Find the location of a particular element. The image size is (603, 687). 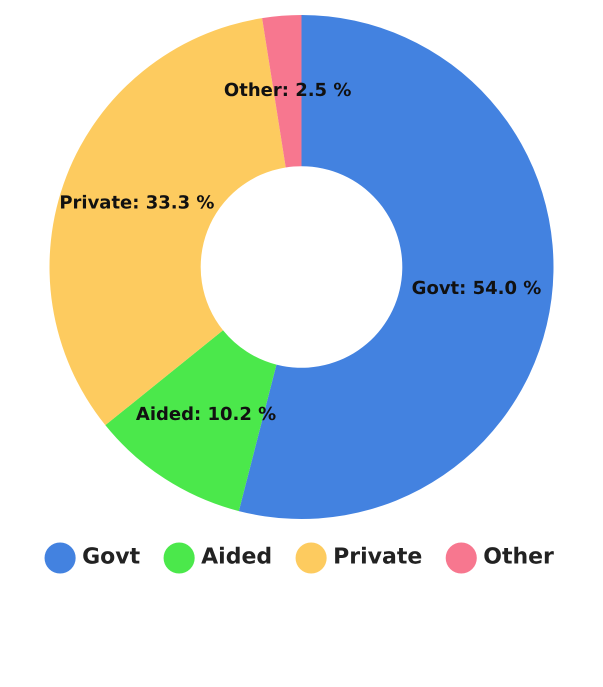

data-label: Govt: 54.0 % is located at coordinates (477, 288).